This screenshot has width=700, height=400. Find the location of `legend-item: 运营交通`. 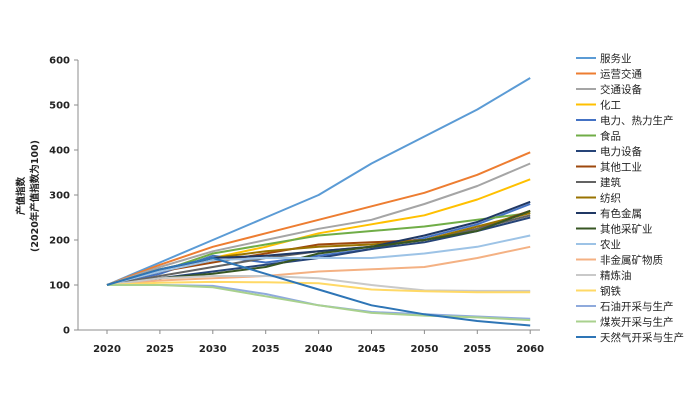

legend-item: 运营交通 is located at coordinates (609, 74).